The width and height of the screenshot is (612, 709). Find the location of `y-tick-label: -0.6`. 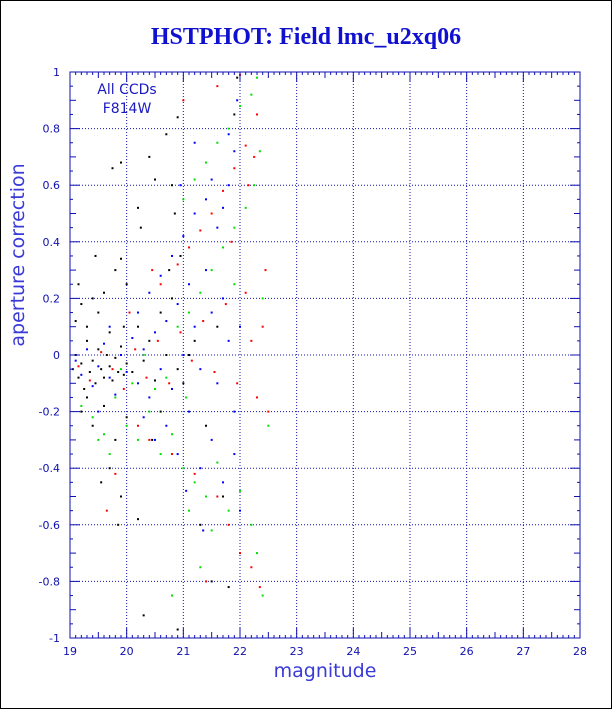

y-tick-label: -0.6 is located at coordinates (49, 525).